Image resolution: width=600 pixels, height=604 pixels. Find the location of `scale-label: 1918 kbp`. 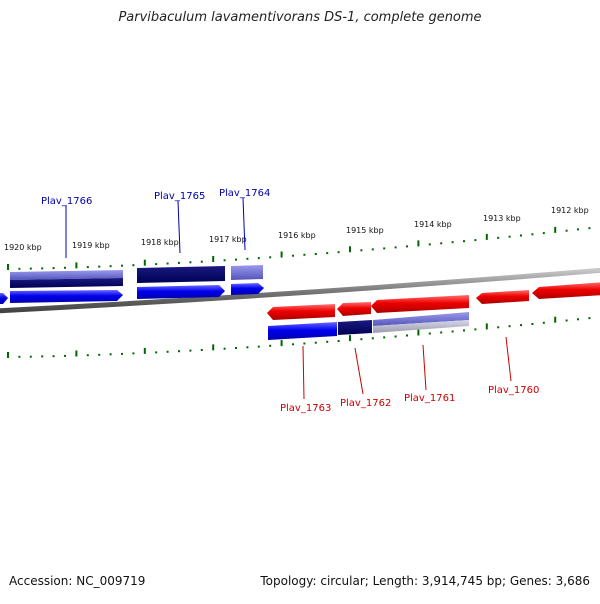

scale-label: 1918 kbp is located at coordinates (160, 242).